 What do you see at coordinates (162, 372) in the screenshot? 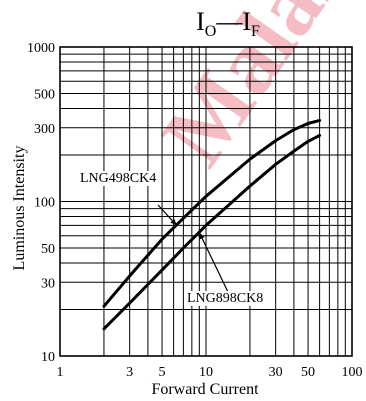
I see `x-tick-label: 5` at bounding box center [162, 372].